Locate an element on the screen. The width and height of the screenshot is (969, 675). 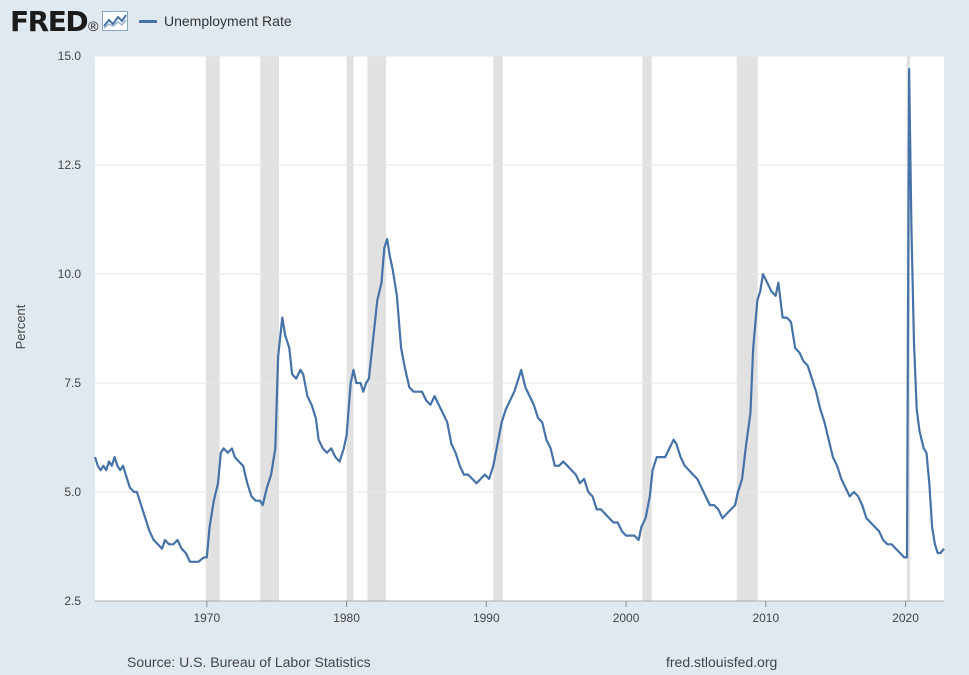
source-note: Source: U.S. Bureau of Labor Statistics is located at coordinates (249, 662).